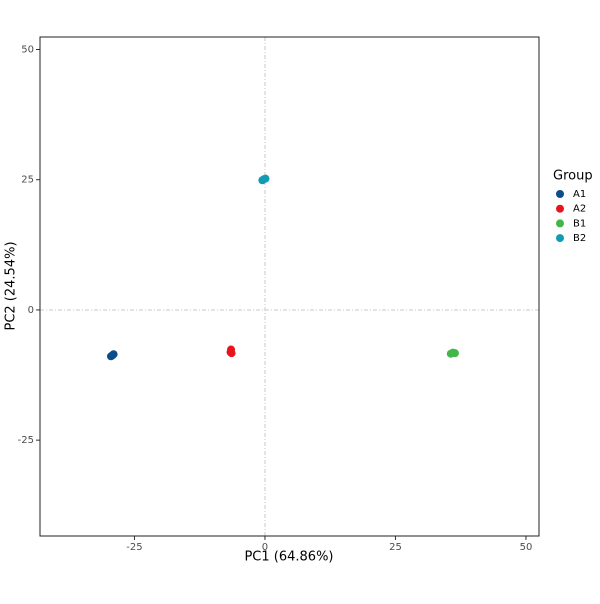 Image resolution: width=600 pixels, height=604 pixels. What do you see at coordinates (27, 180) in the screenshot?
I see `y-tick-label: 25` at bounding box center [27, 180].